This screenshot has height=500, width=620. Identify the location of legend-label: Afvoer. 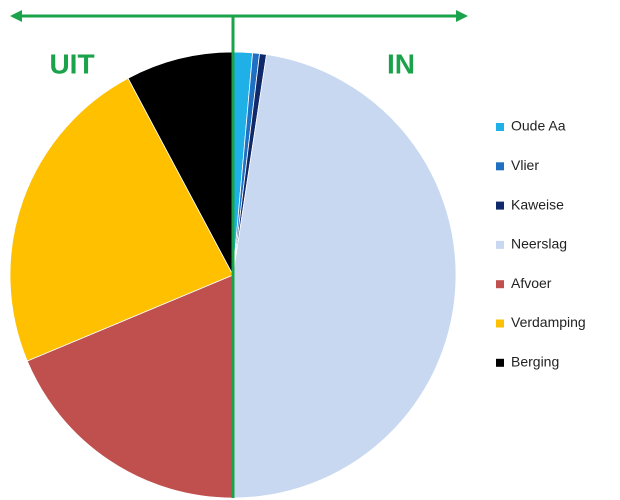
(531, 283).